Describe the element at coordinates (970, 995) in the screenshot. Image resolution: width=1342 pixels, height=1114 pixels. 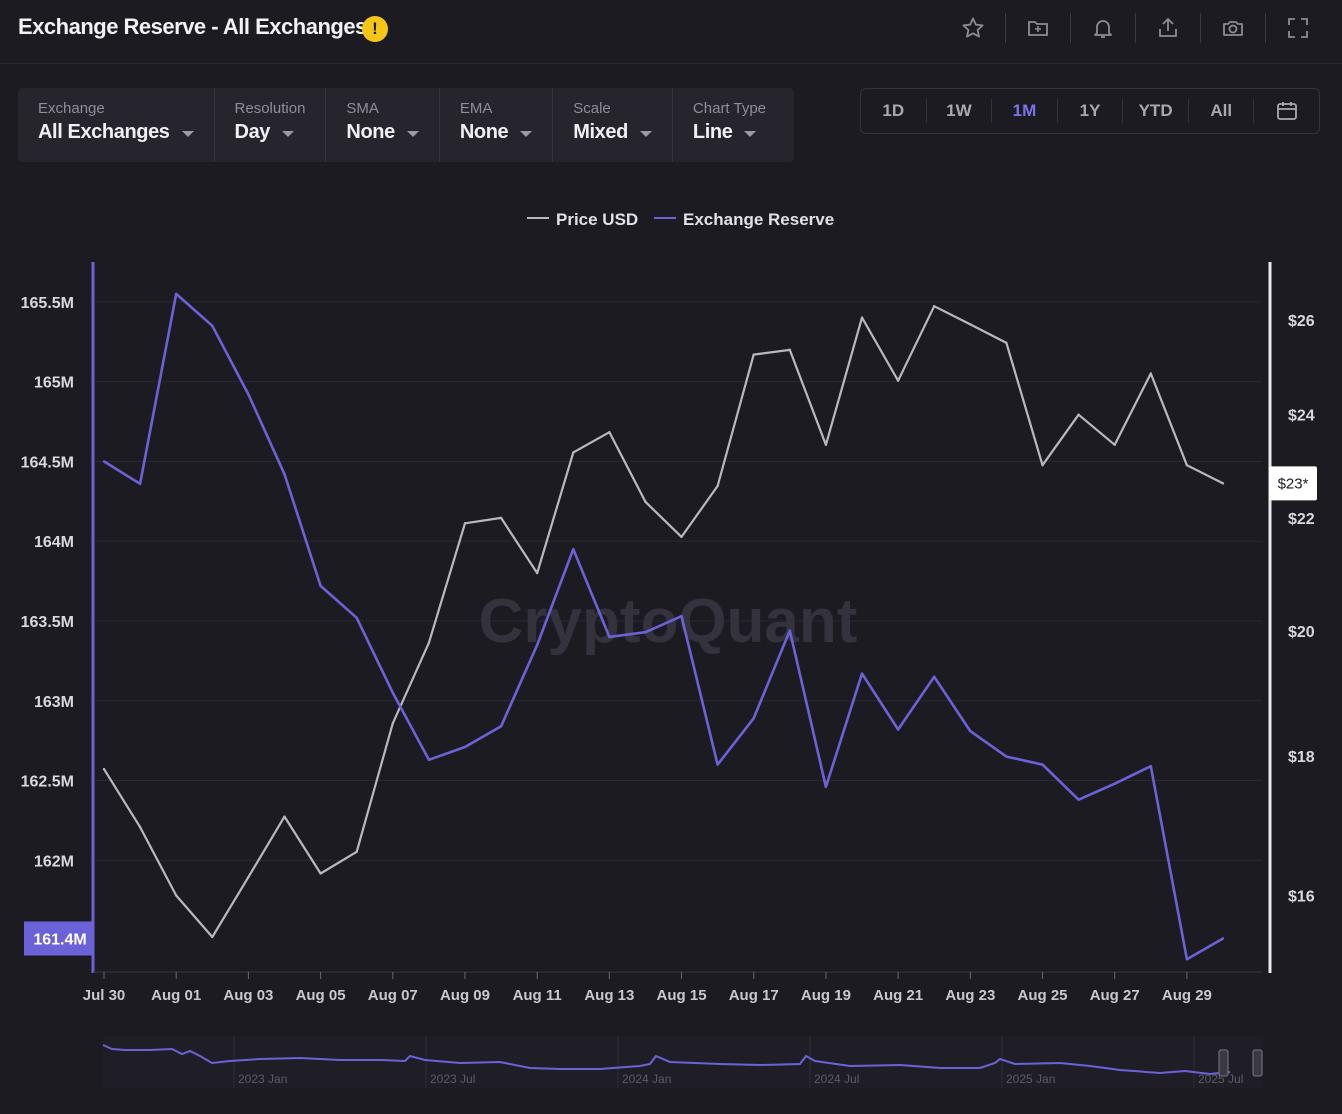
I see `x-tick-label: Aug 23` at that location.